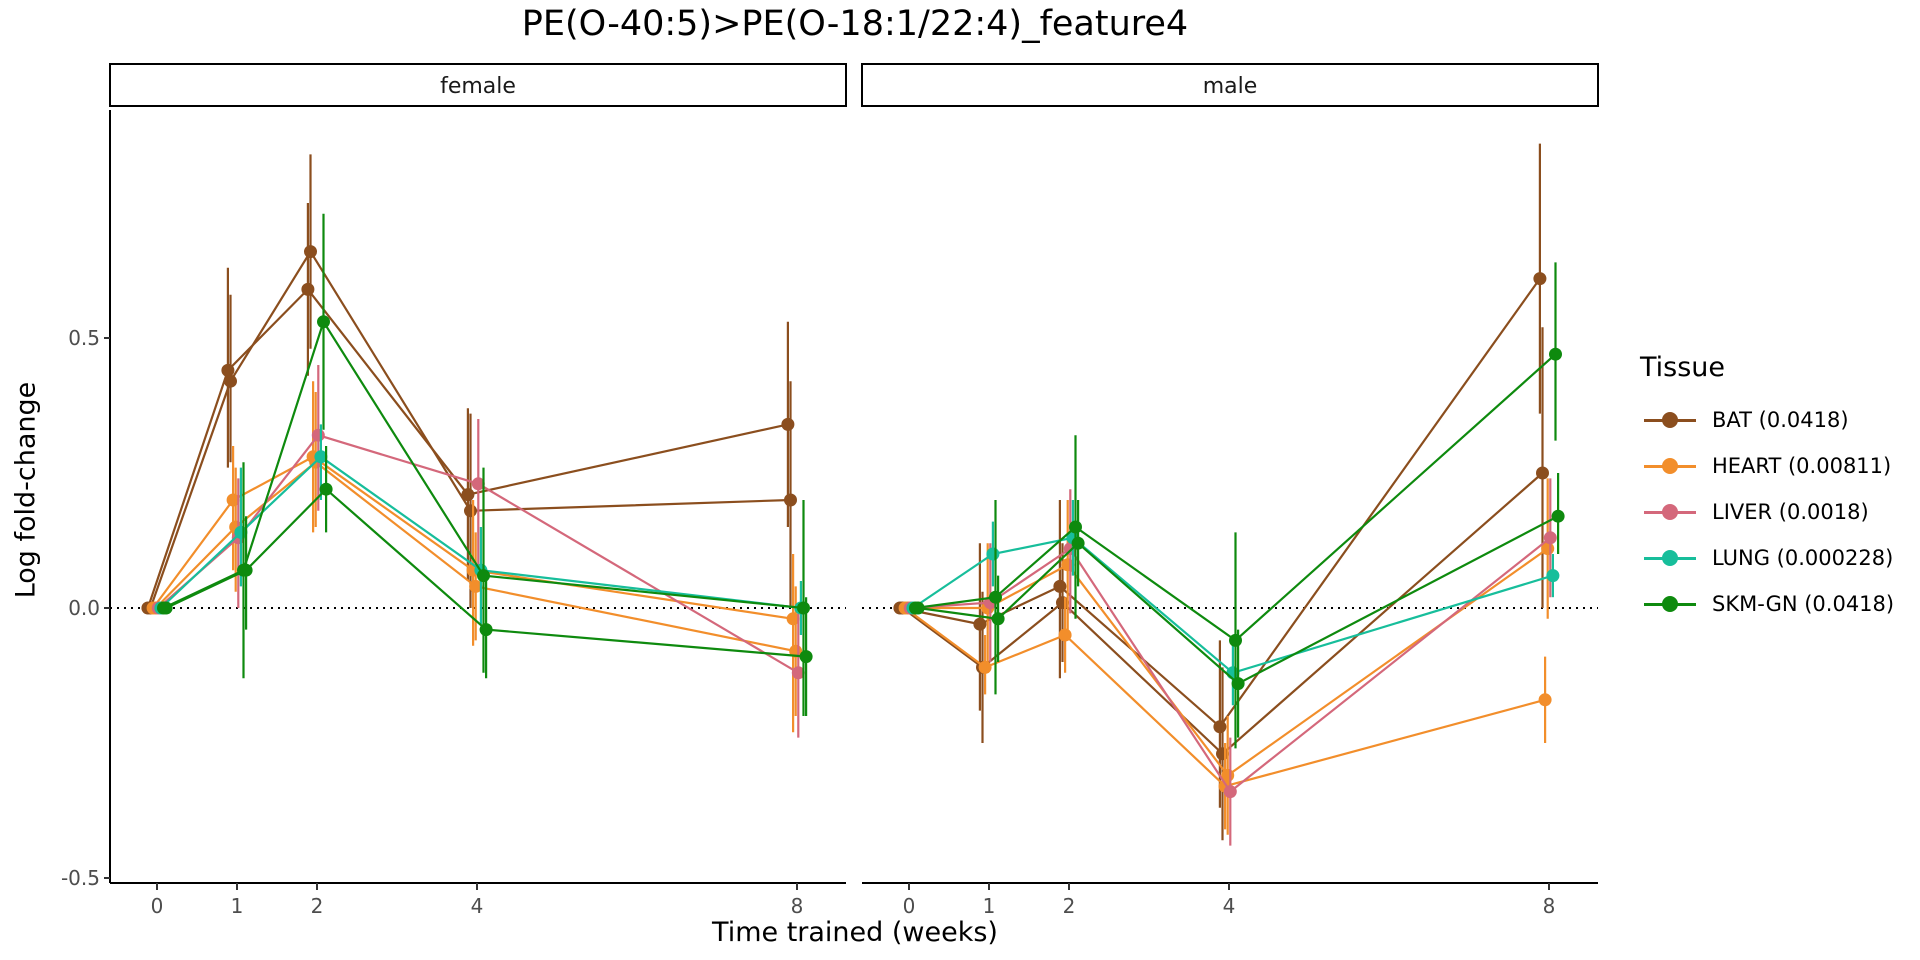 This screenshot has width=1920, height=960. Describe the element at coordinates (84, 338) in the screenshot. I see `y-tick-label: 0.5` at that location.